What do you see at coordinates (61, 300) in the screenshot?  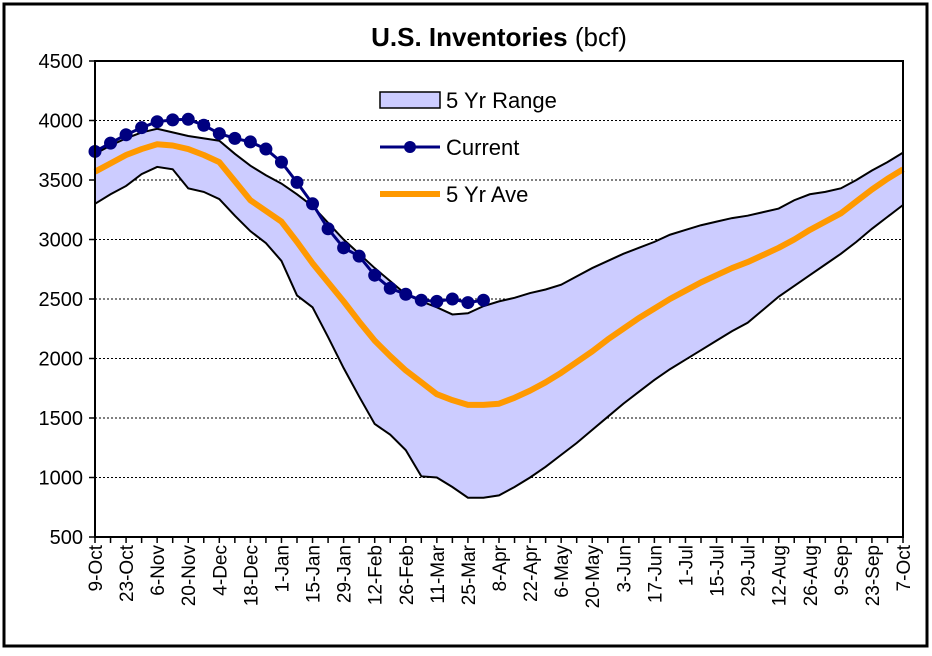 I see `y-tick-label: 2500` at bounding box center [61, 300].